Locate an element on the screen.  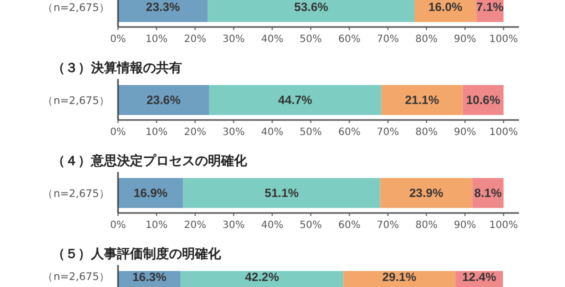
data-label: 12.4% is located at coordinates (479, 277).